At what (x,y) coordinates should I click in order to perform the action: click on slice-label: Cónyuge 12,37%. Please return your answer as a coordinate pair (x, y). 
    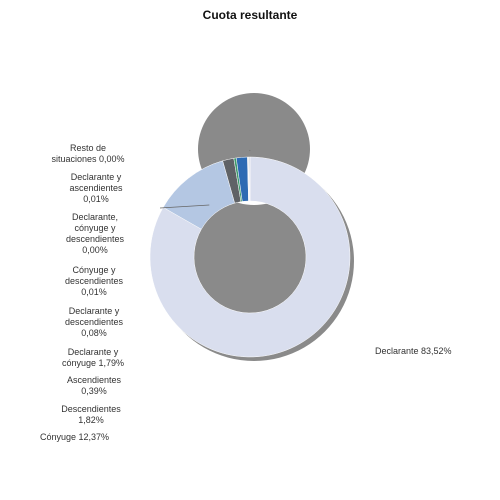
    Looking at the image, I should click on (75, 437).